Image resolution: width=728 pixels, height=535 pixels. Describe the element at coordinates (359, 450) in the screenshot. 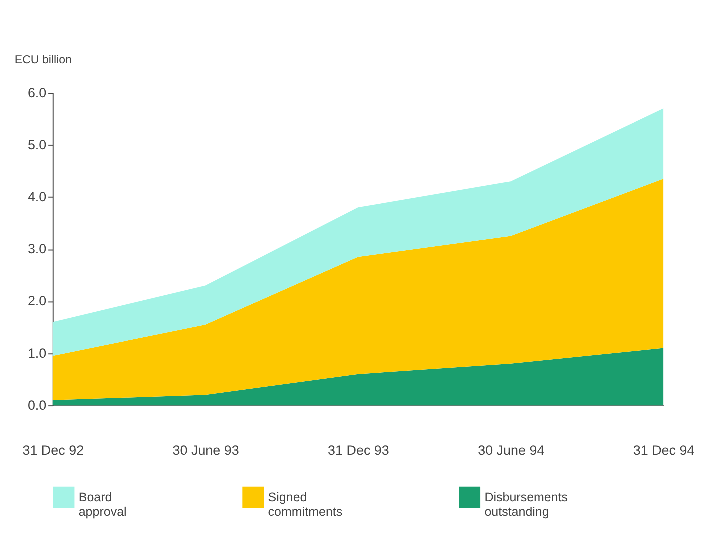

I see `x-tick-label: 31 Dec 93` at that location.